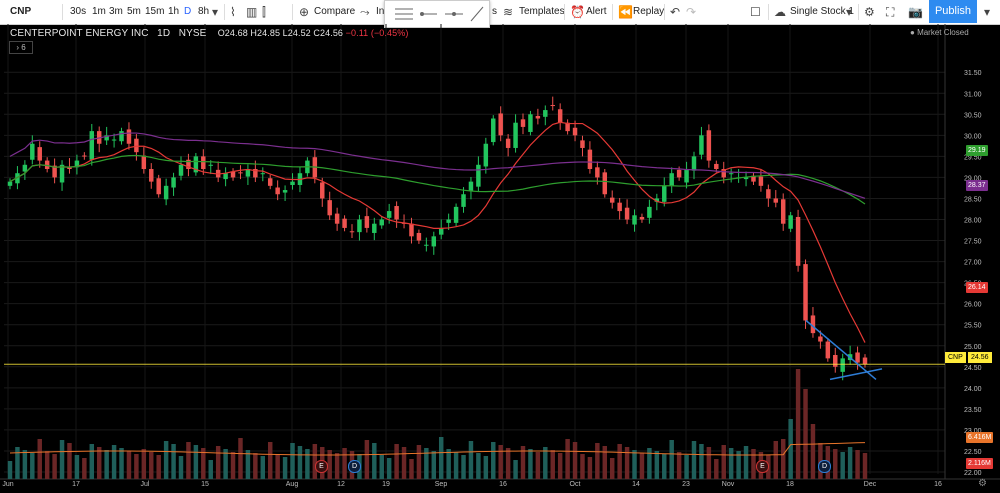  What do you see at coordinates (953, 11) in the screenshot?
I see `publish-button: Publish` at bounding box center [953, 11].